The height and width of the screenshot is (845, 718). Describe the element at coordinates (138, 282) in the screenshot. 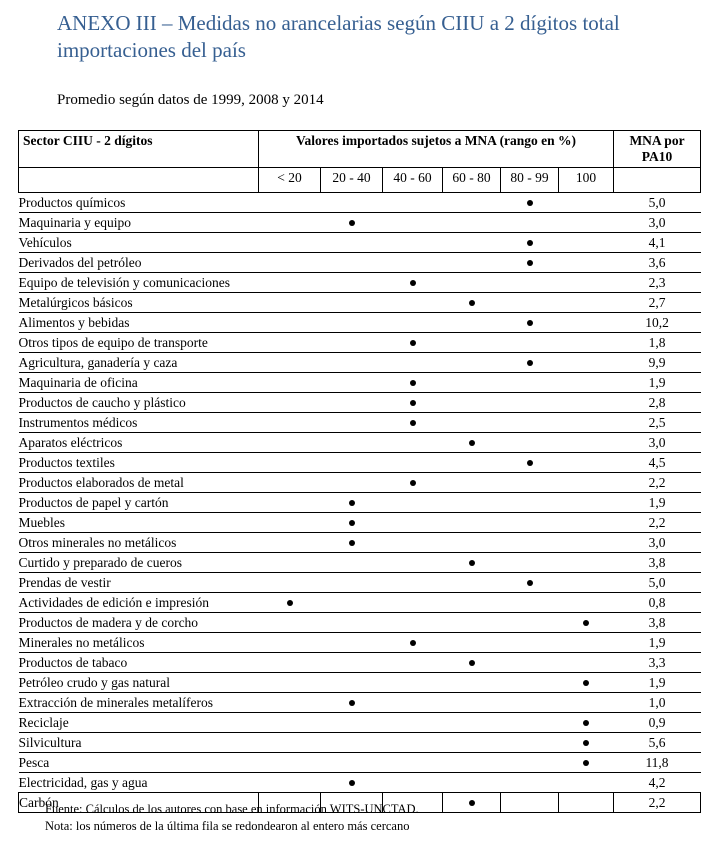

I see `sector-cell: Equipo de televisión y comunicaciones` at that location.